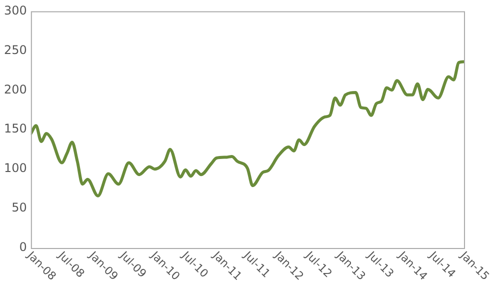 The height and width of the screenshot is (288, 494). I want to click on y-tick-label: 150, so click(15, 129).